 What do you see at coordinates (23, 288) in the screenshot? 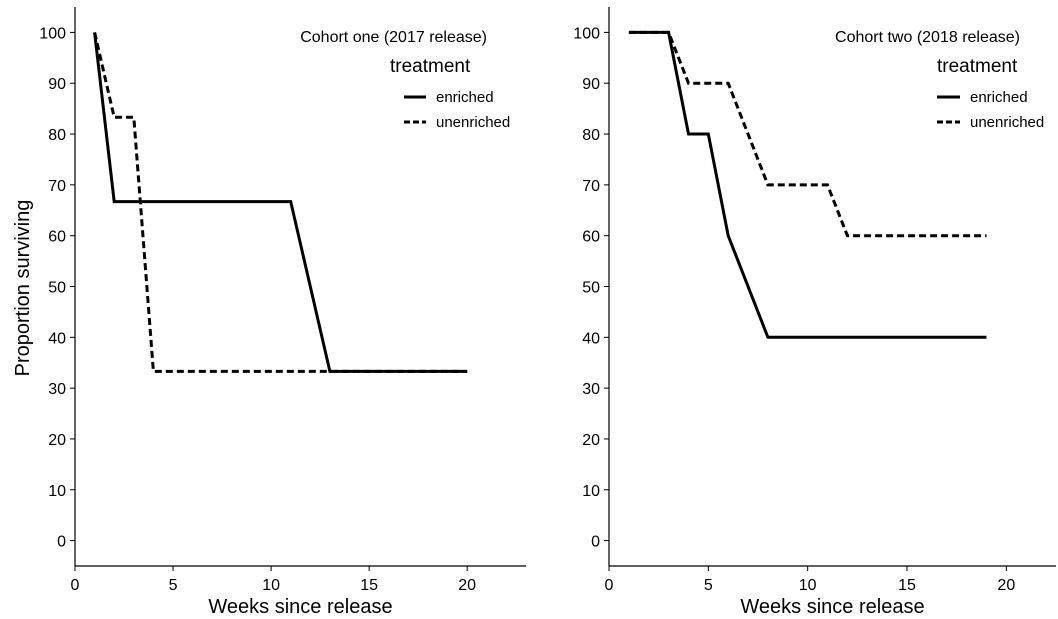
I see `y-axis-title: Proportion surviving` at bounding box center [23, 288].